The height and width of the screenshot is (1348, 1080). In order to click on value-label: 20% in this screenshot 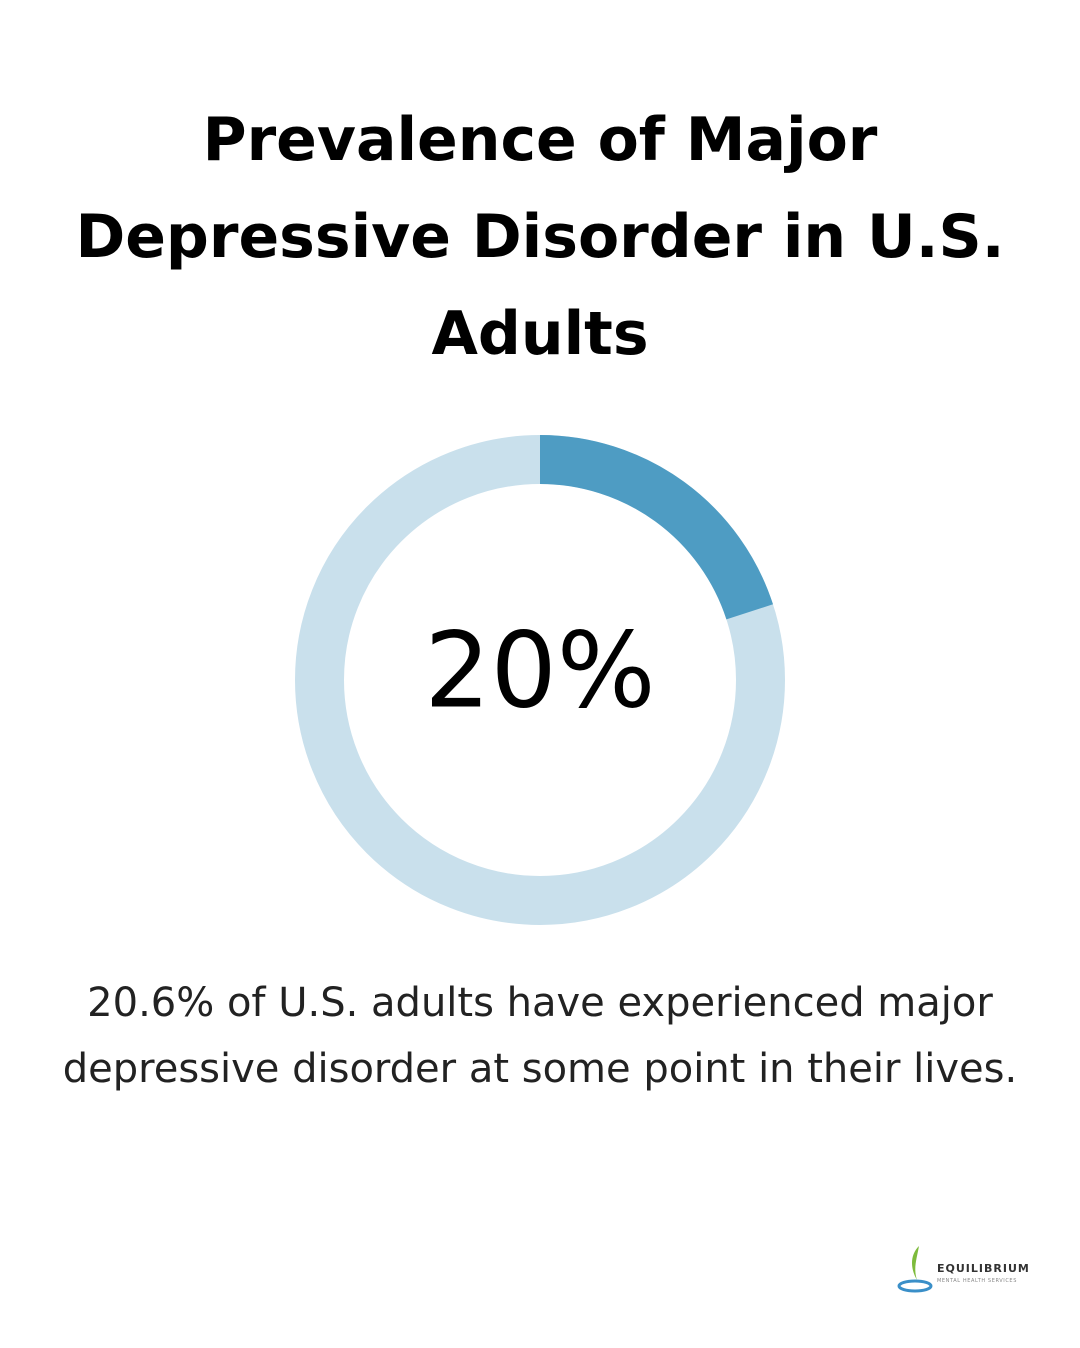, I will do `click(539, 670)`.